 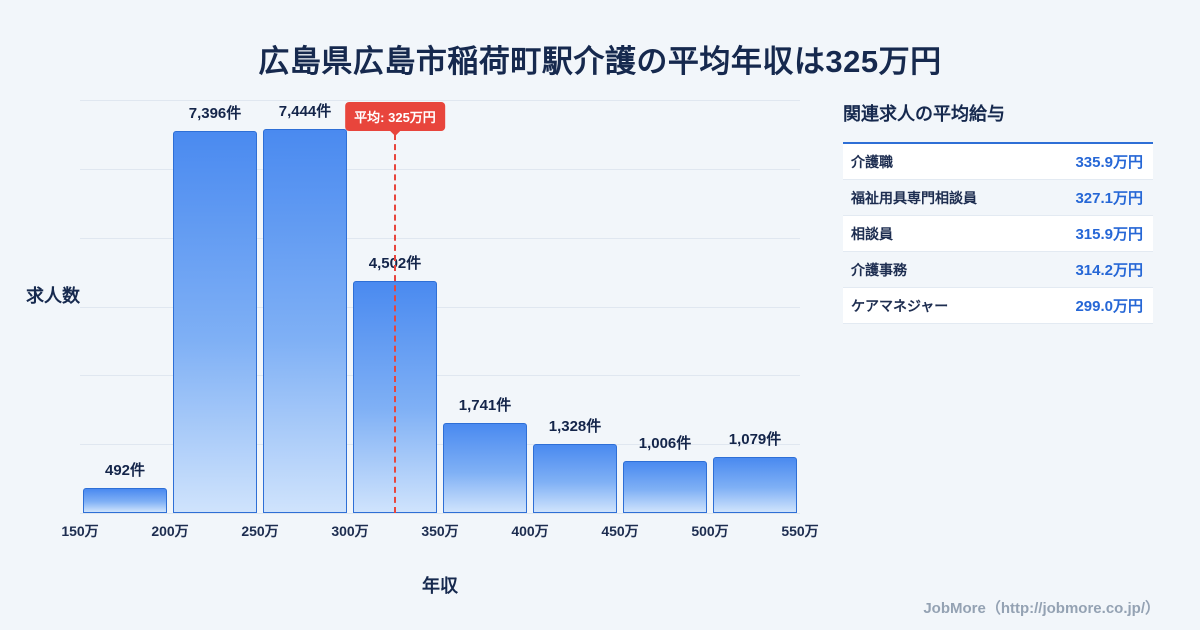 I want to click on job-title: 介護事務, so click(x=879, y=269).